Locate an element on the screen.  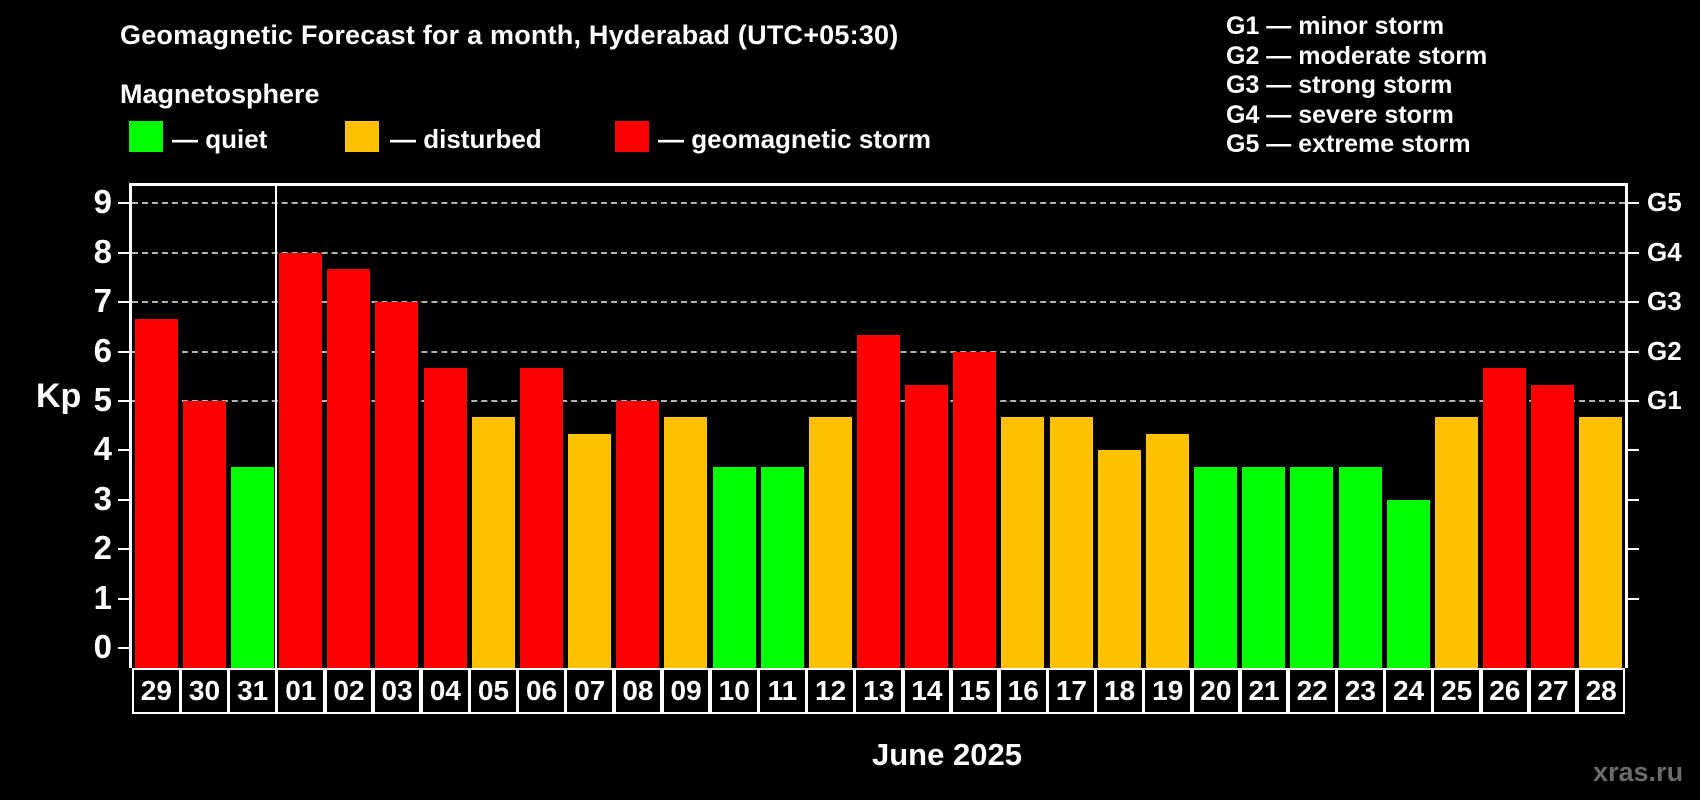
y-tick-label: 2 is located at coordinates (102, 548).